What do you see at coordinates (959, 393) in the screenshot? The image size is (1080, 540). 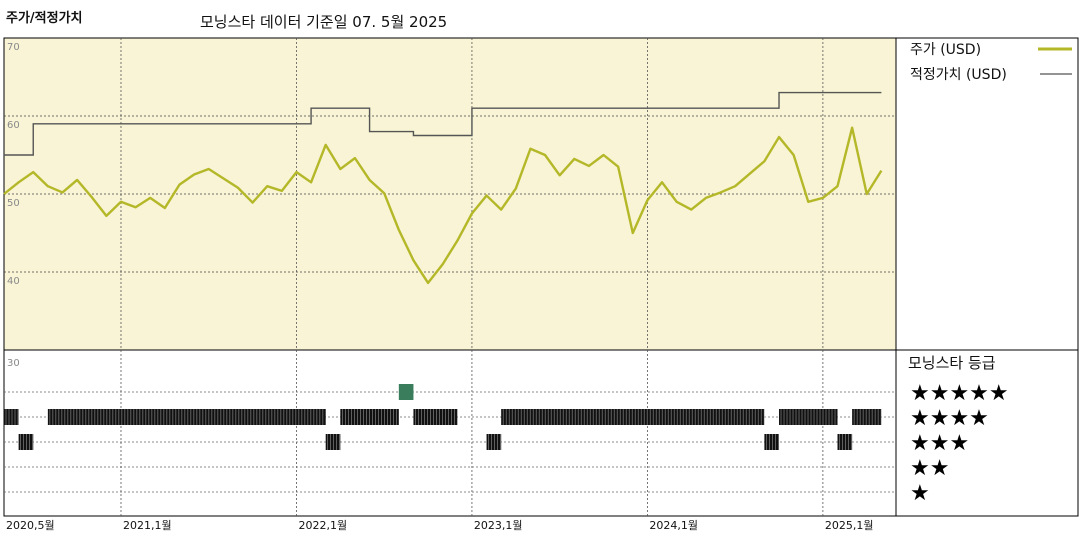 I see `rating-stars-5: ★★★★★` at bounding box center [959, 393].